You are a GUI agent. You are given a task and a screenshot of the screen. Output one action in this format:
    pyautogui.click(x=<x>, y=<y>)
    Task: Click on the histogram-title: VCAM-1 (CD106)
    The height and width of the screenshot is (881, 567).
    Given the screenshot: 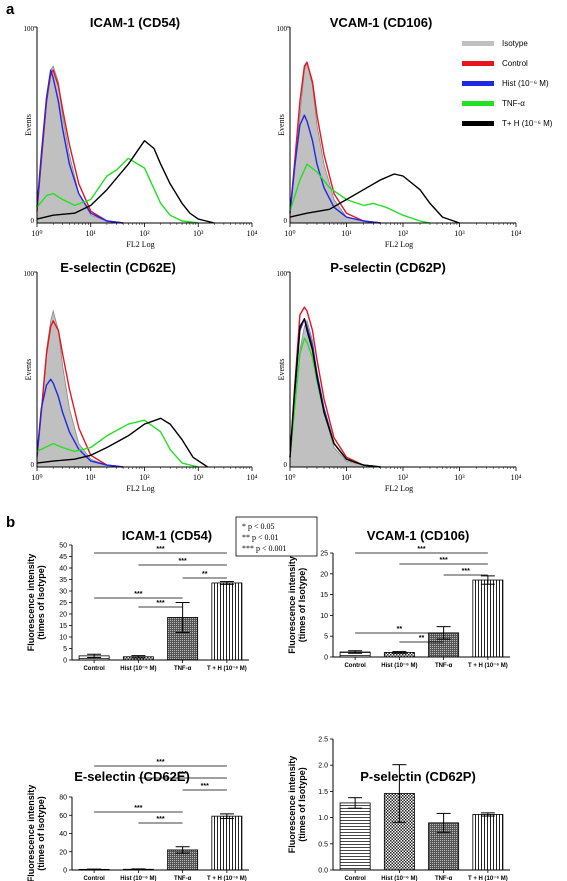 What is the action you would take?
    pyautogui.click(x=381, y=22)
    